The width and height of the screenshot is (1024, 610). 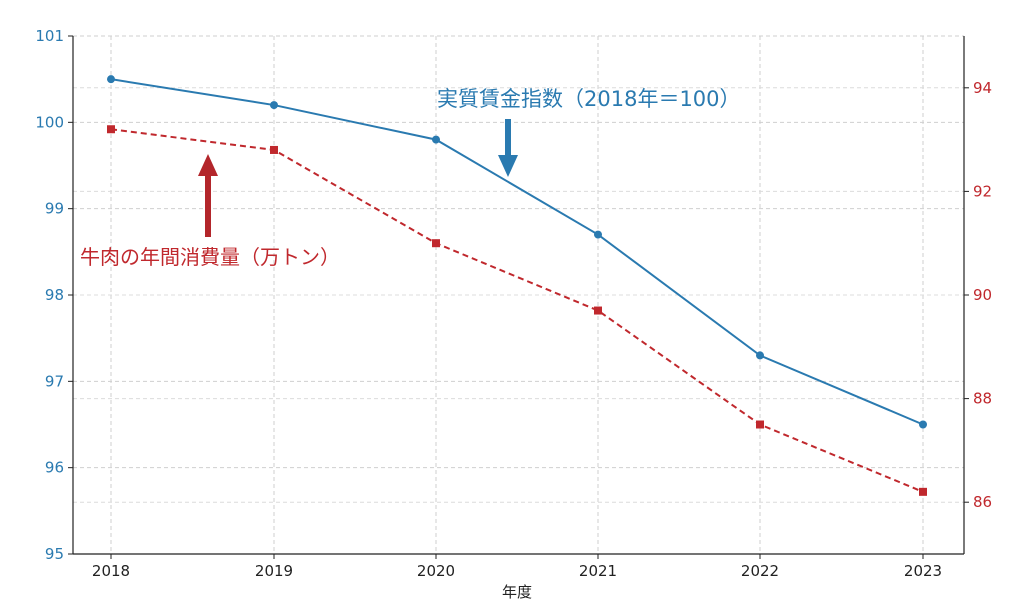 What do you see at coordinates (111, 571) in the screenshot?
I see `x-tick-label: 2018` at bounding box center [111, 571].